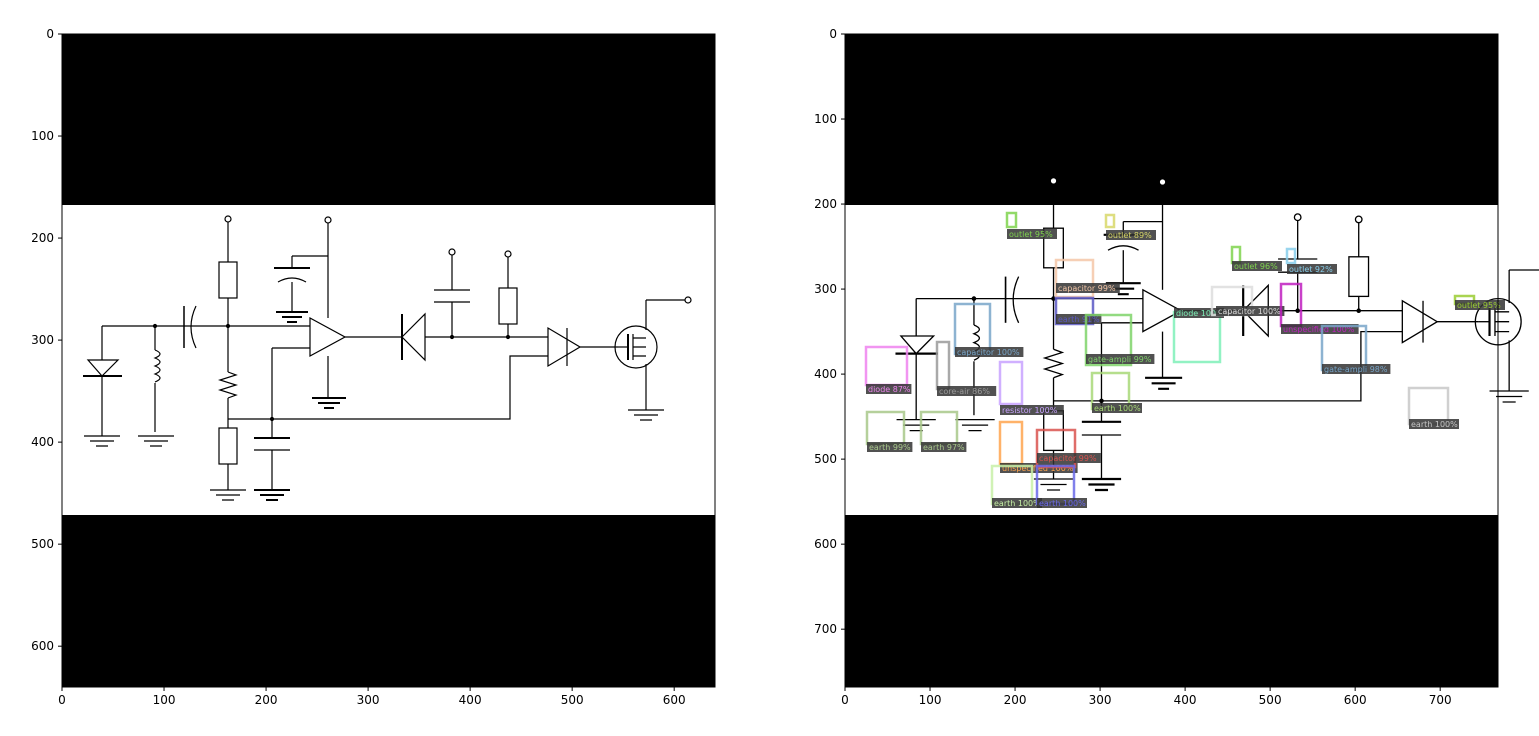 The width and height of the screenshot is (1539, 736). What do you see at coordinates (825, 629) in the screenshot?
I see `y-tick-label: 700` at bounding box center [825, 629].